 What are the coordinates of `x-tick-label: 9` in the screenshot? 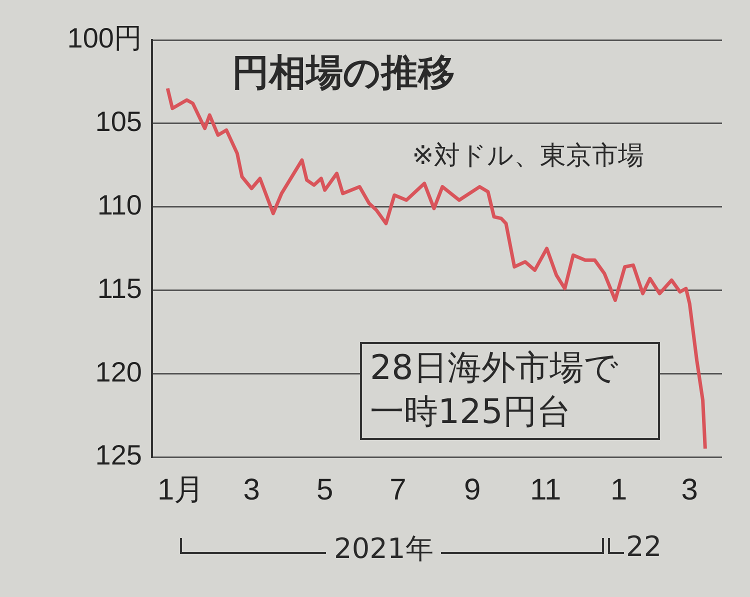 It's located at (472, 489).